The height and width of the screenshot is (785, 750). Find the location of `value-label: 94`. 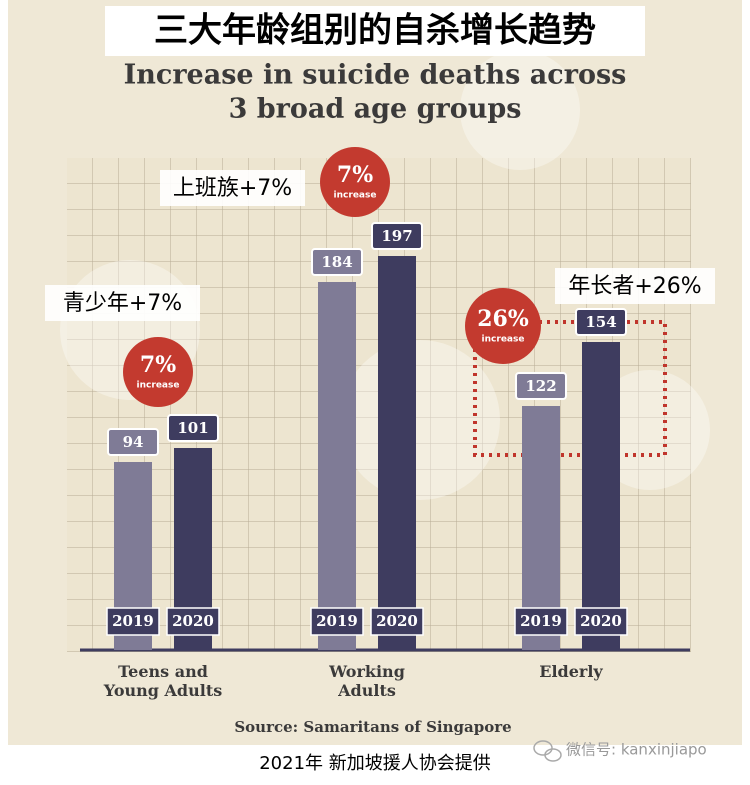

value-label: 94 is located at coordinates (133, 442).